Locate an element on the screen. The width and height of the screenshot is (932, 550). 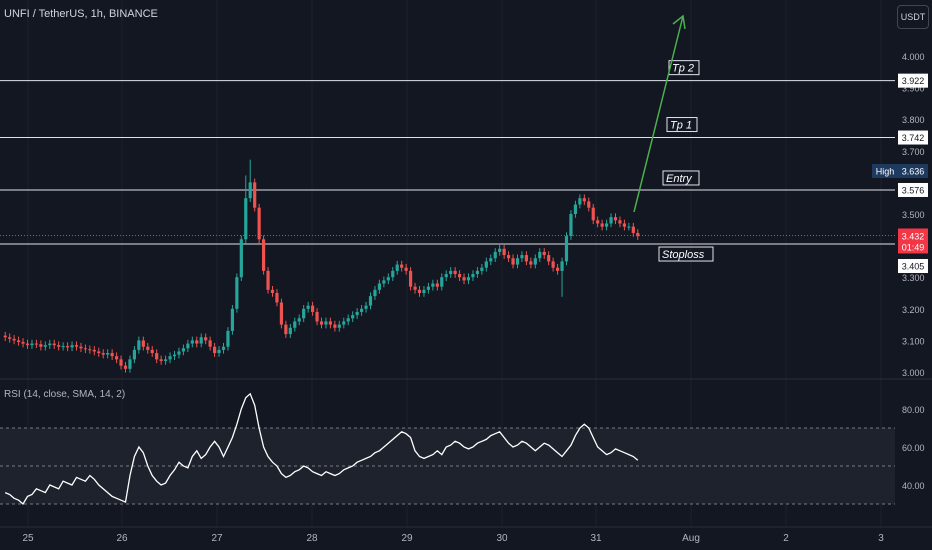
time-tick: 31 is located at coordinates (596, 538).